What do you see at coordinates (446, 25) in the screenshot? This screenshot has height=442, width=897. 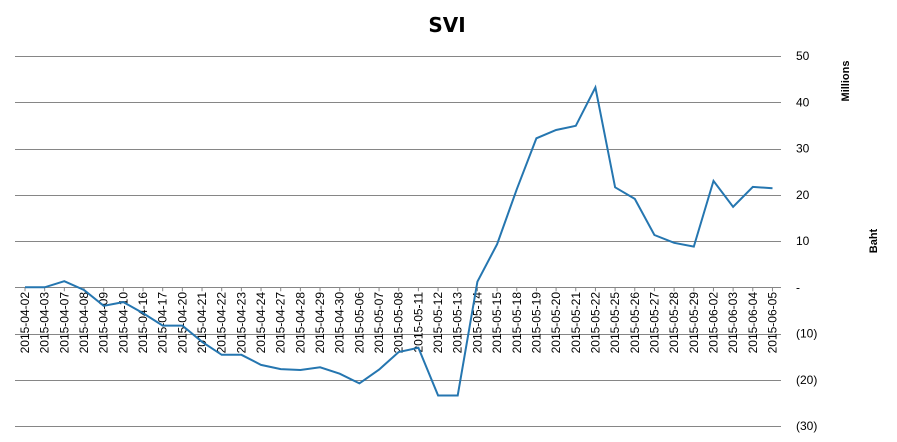 I see `chart-title: SVI` at bounding box center [446, 25].